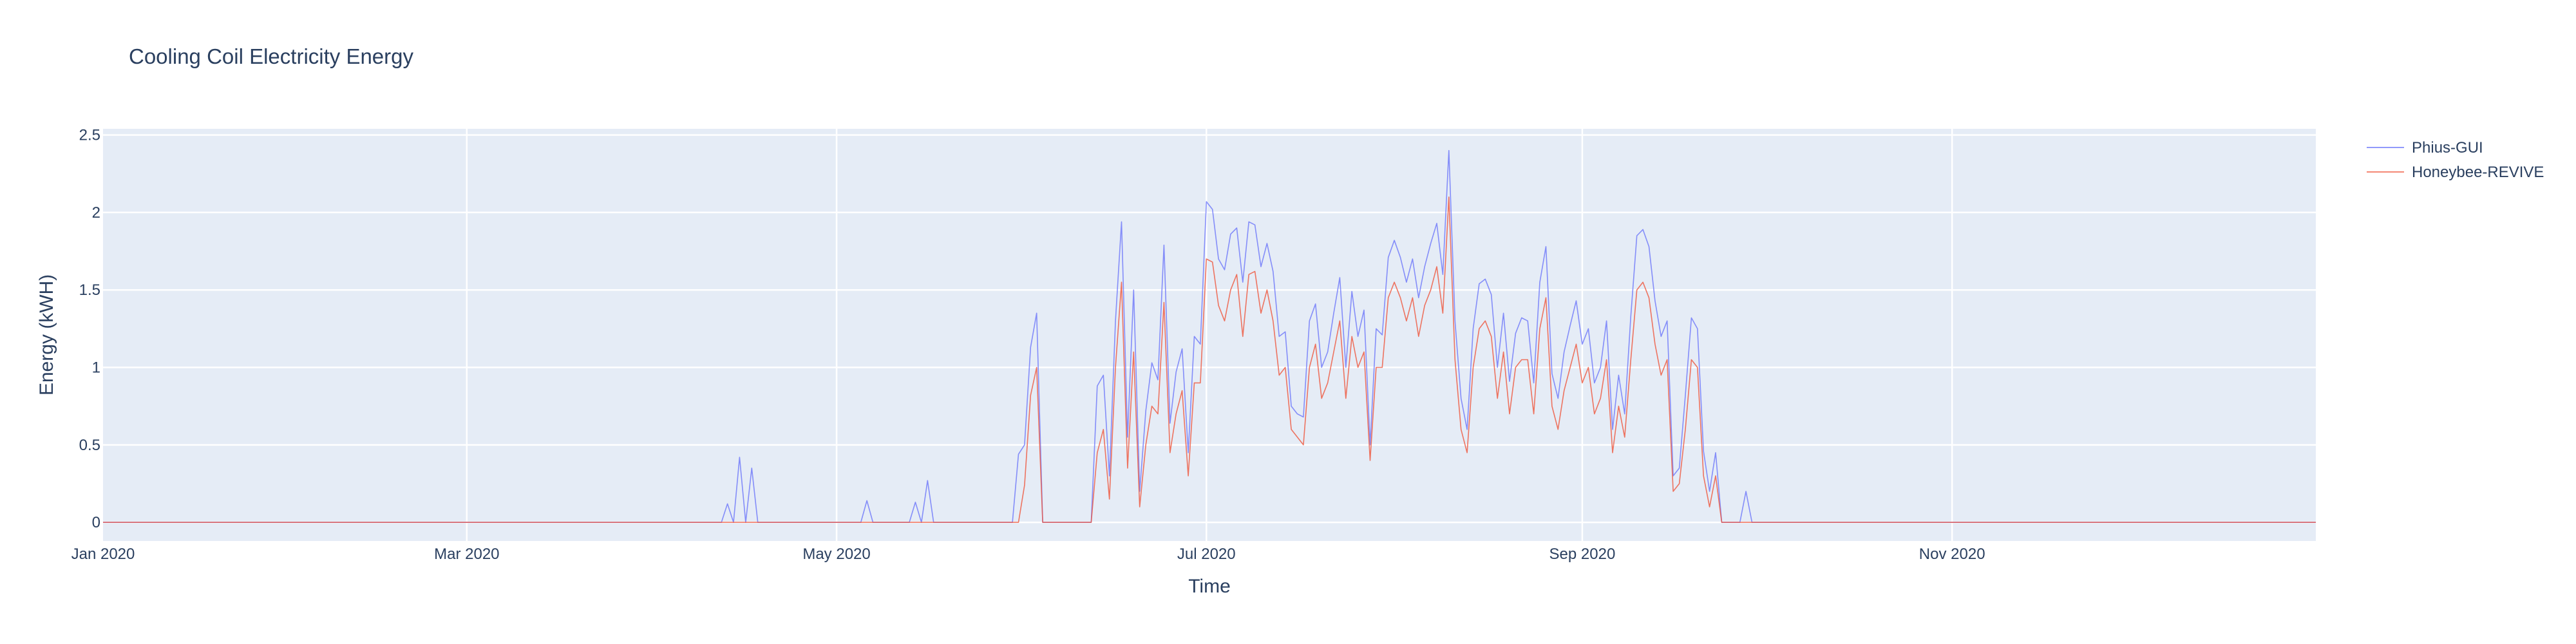 This screenshot has width=2576, height=644. Describe the element at coordinates (836, 554) in the screenshot. I see `x-tick-label: May 2020` at that location.